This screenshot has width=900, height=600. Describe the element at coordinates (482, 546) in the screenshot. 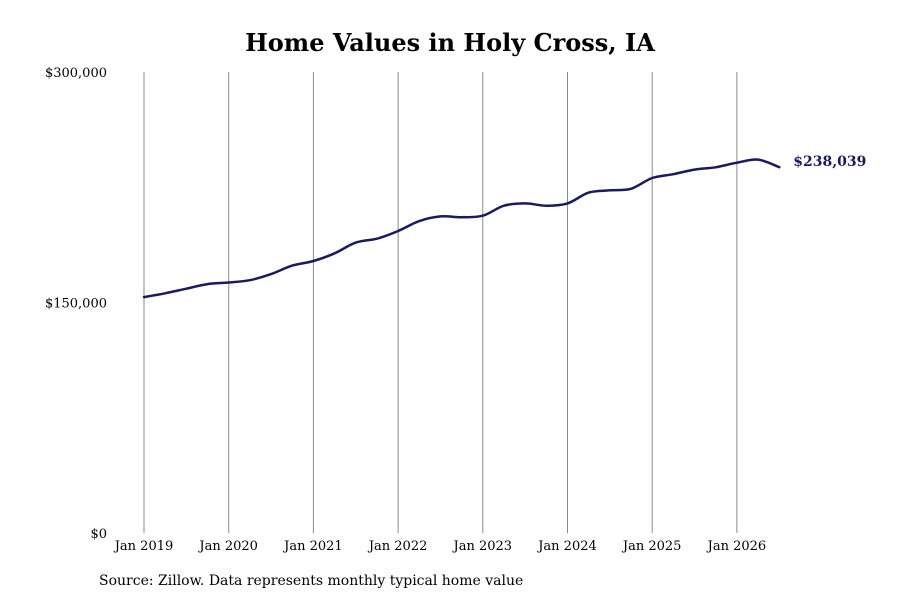

I see `x-tick-label: Jan 2023` at that location.